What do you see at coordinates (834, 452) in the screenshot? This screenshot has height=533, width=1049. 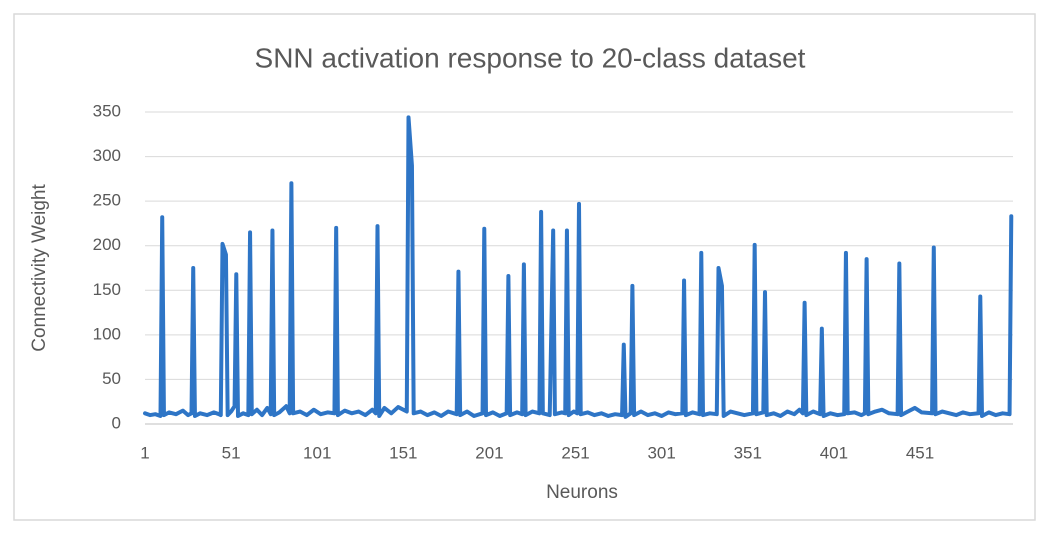 I see `x-tick-label: 401` at bounding box center [834, 452].